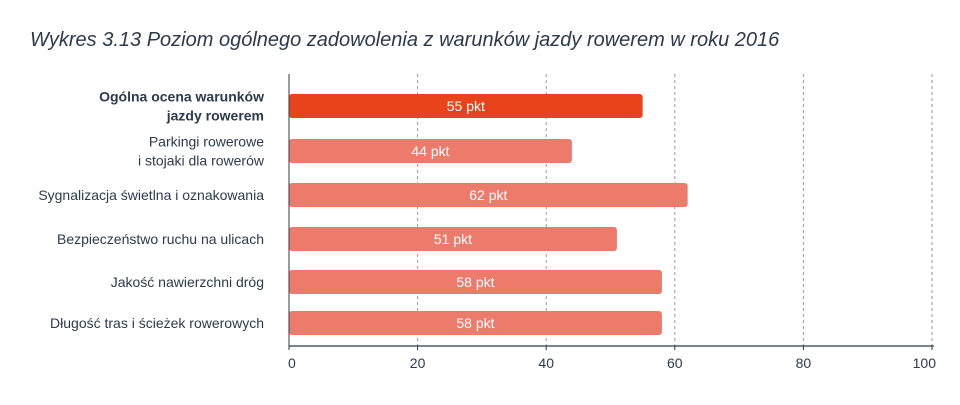  I want to click on category-label-3-line-0: Bezpieczeństwo ruchu na ulicach, so click(160, 239).